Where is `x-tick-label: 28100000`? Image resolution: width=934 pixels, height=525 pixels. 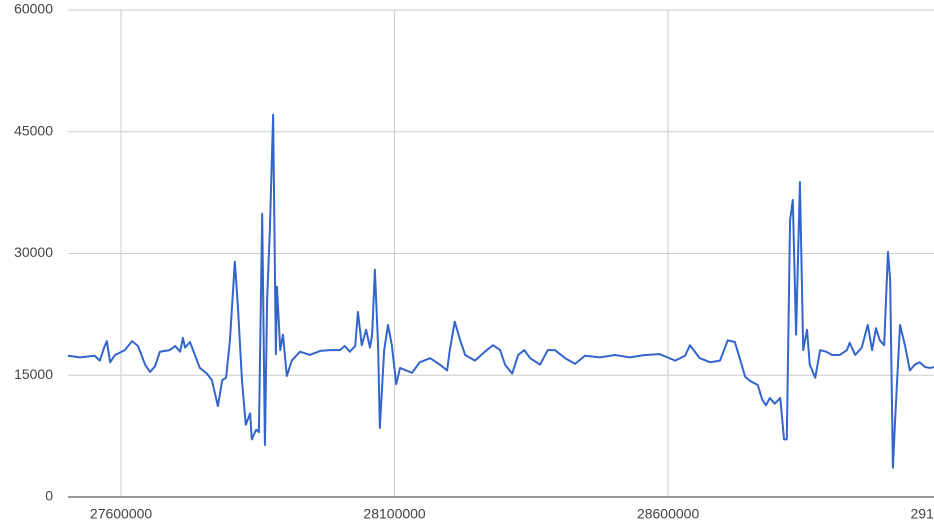
x-tick-label: 28100000 is located at coordinates (394, 514).